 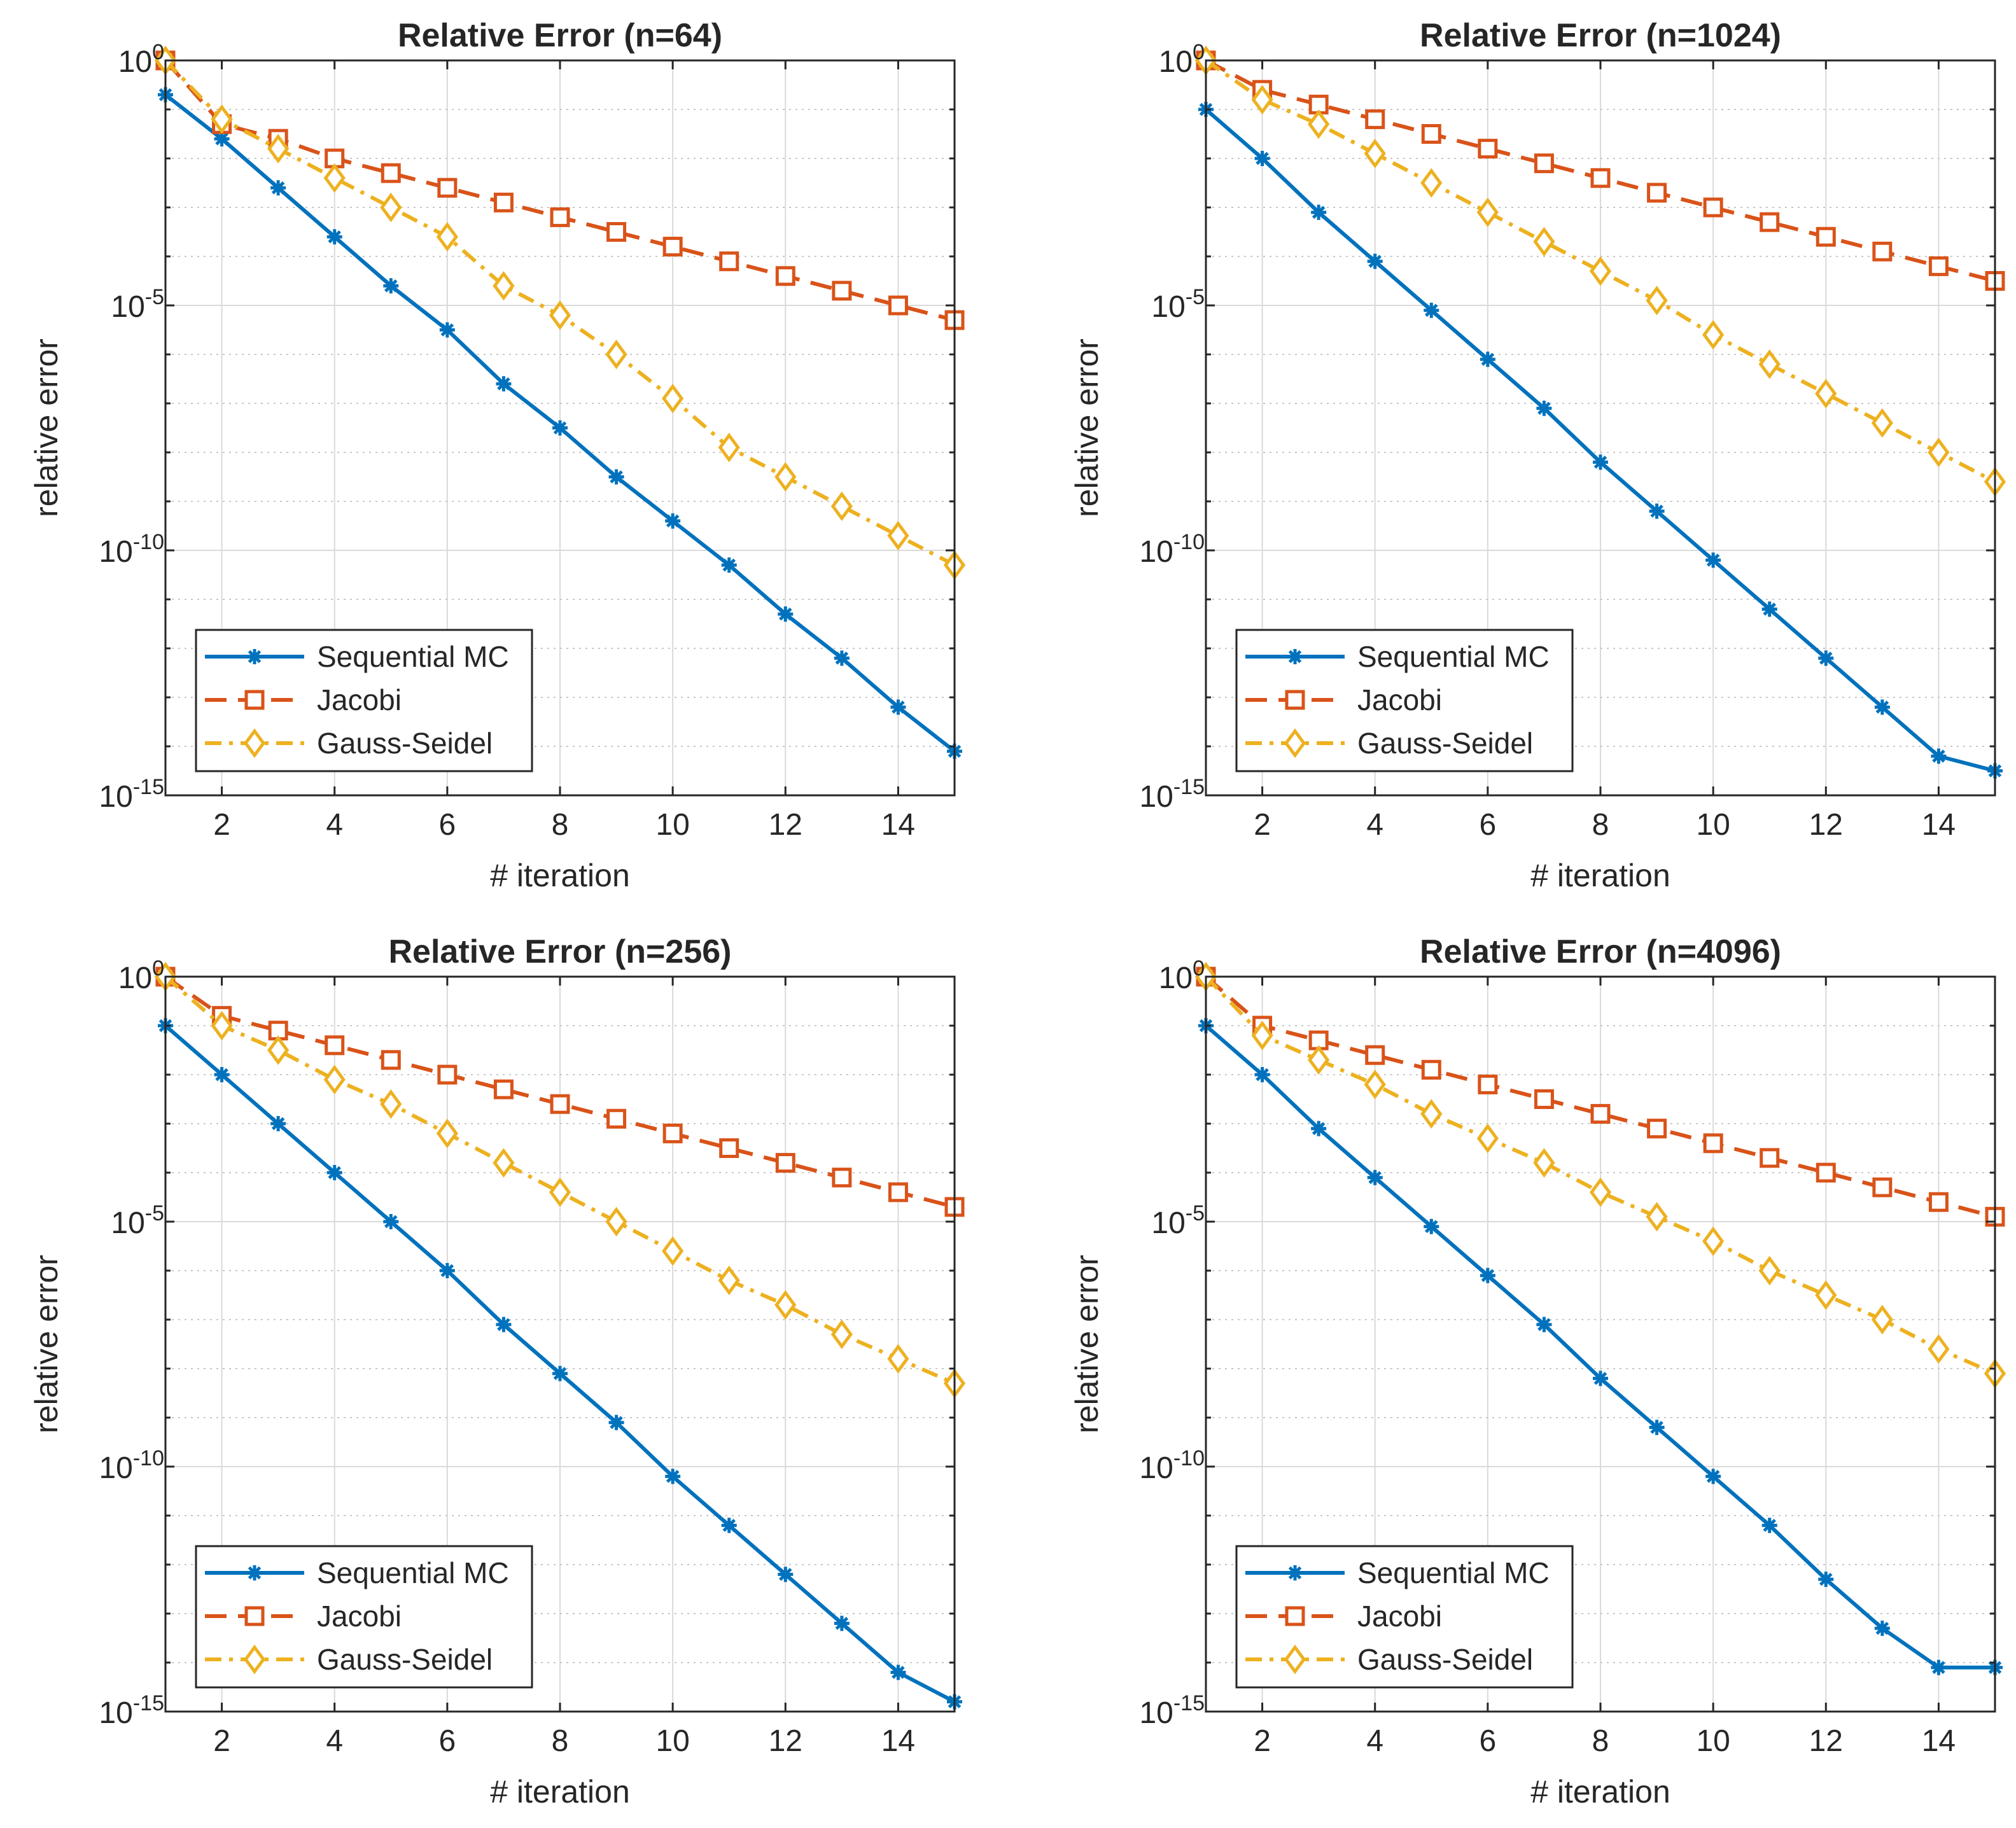 What do you see at coordinates (1826, 1741) in the screenshot?
I see `x-tick-label: 12` at bounding box center [1826, 1741].